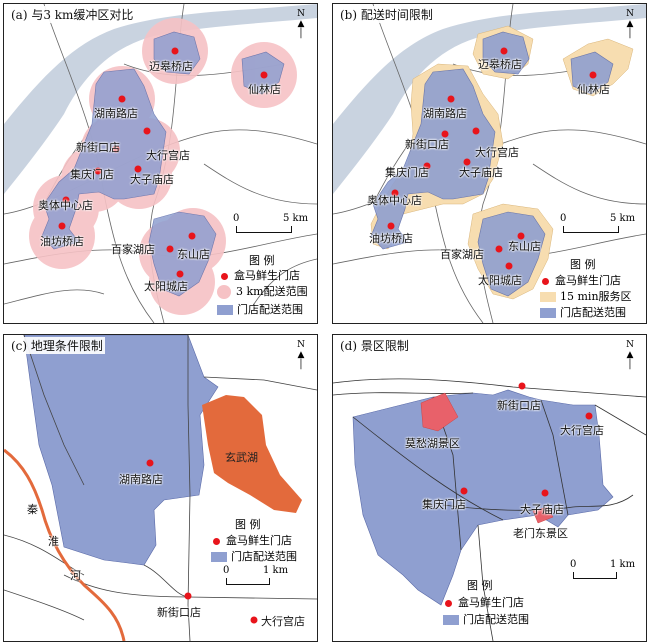  I want to click on legend-service: 15 min服务区, so click(586, 296).